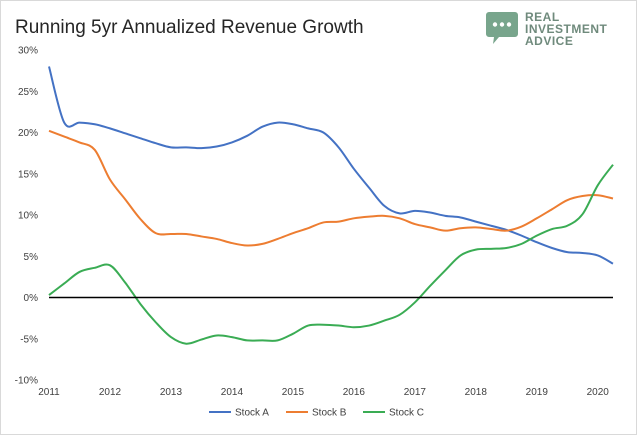 This screenshot has height=435, width=637. What do you see at coordinates (28, 174) in the screenshot?
I see `y-tick-label: 15%` at bounding box center [28, 174].